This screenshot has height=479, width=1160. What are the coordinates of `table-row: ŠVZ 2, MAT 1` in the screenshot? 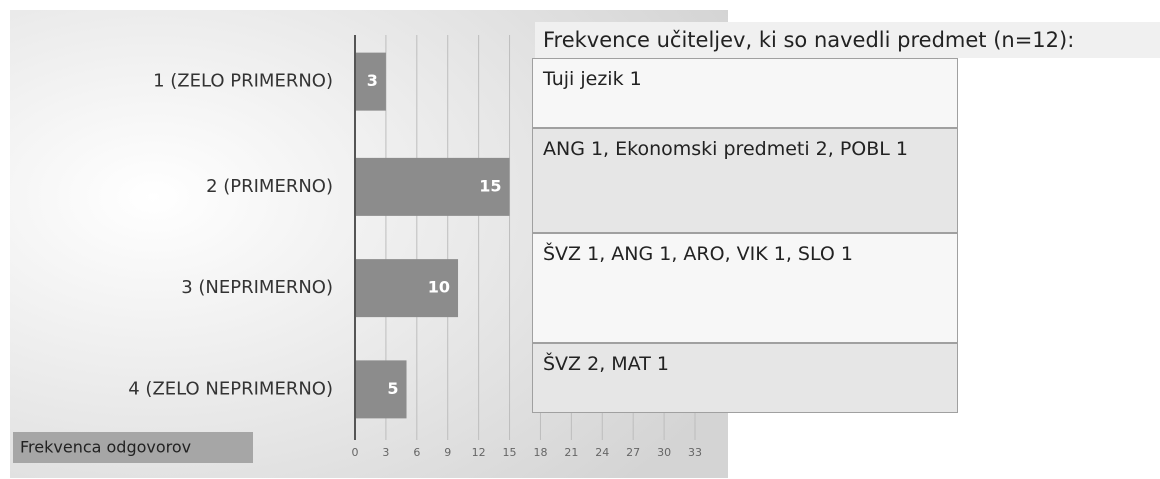 It's located at (745, 378).